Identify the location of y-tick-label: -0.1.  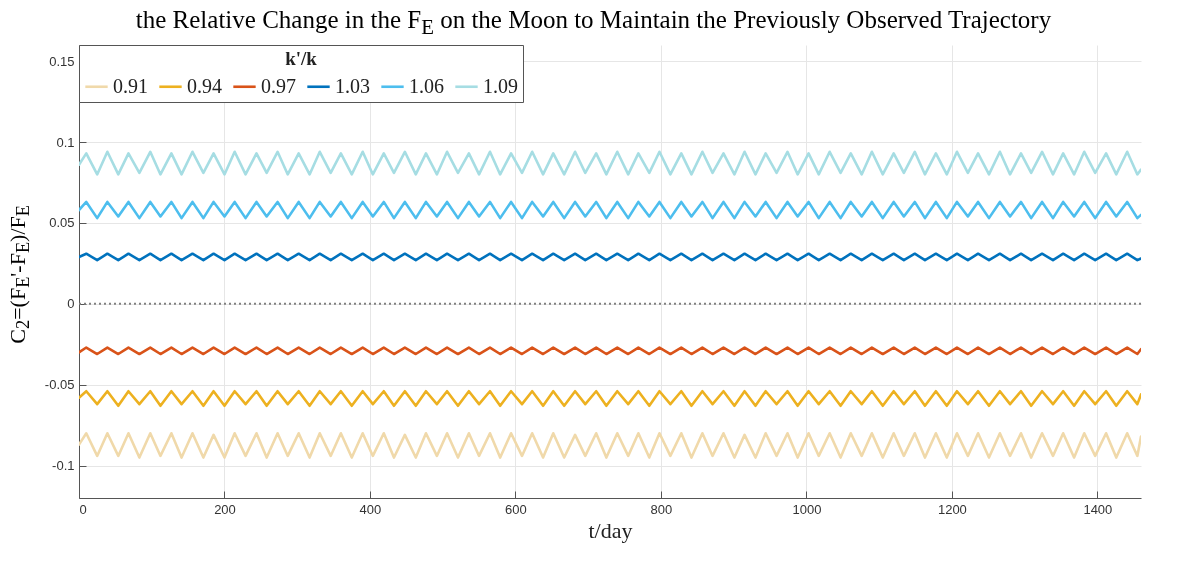
(63, 466).